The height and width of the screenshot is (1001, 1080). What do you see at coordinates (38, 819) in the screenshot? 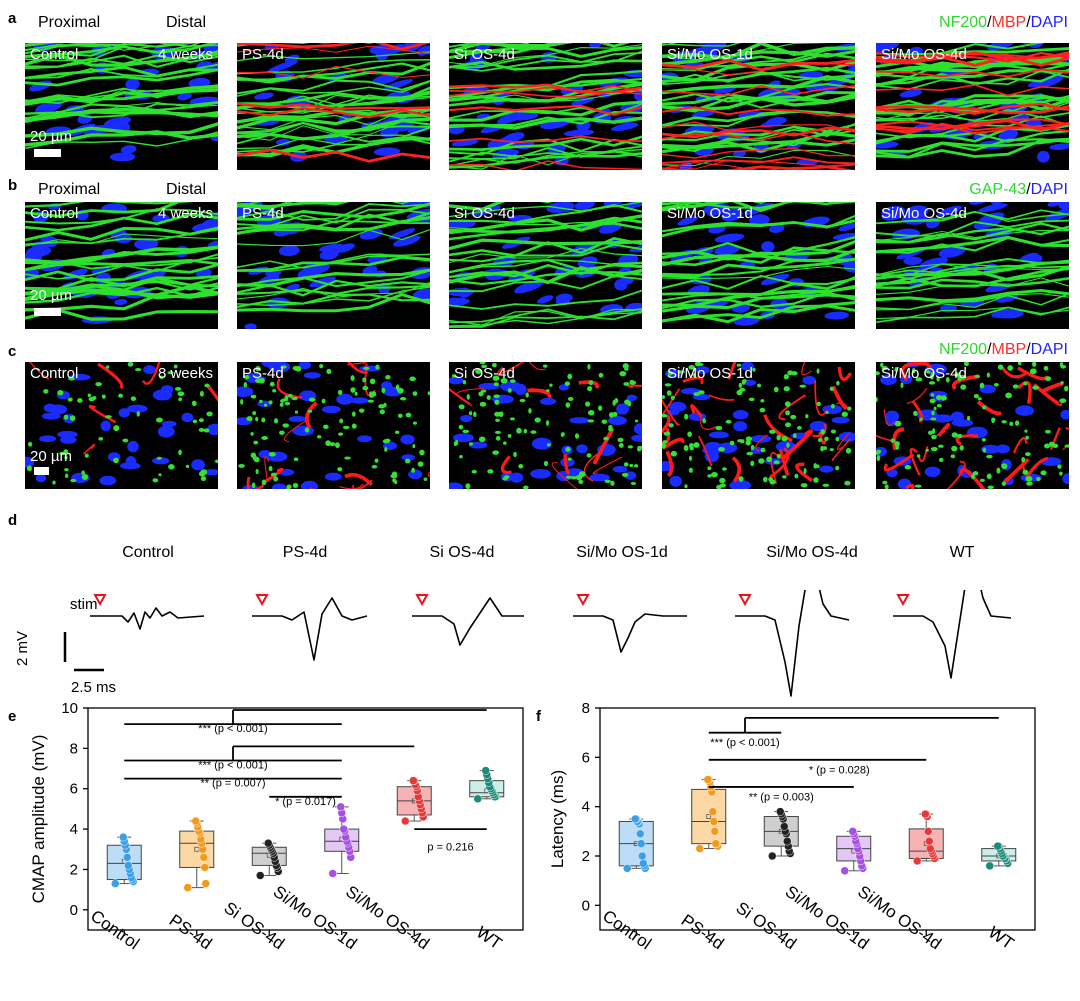
I see `y-axis-label: CMAP amplitude (mV)` at bounding box center [38, 819].